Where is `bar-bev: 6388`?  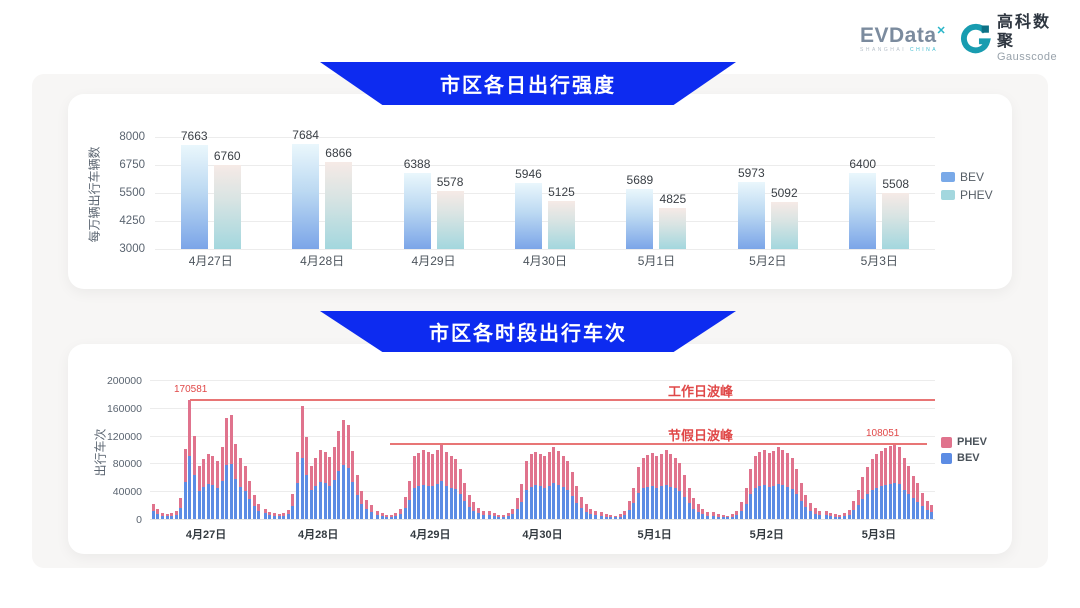 bar-bev: 6388 is located at coordinates (417, 203).